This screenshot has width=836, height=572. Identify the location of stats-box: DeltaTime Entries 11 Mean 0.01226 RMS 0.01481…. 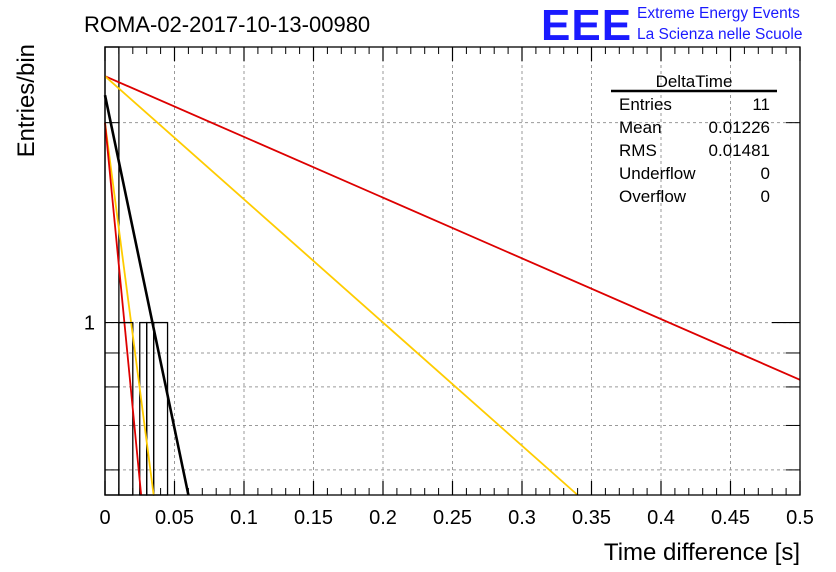
(694, 139).